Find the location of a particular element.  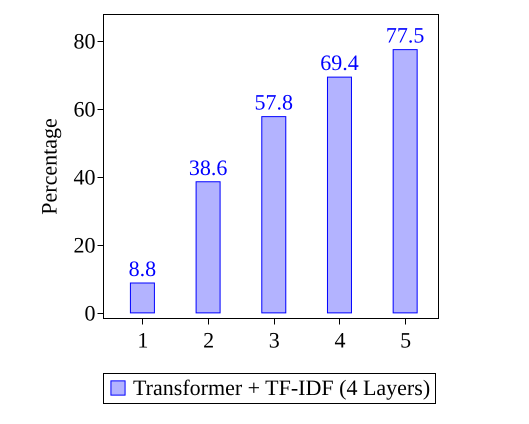

y-tick-label: 80 is located at coordinates (85, 41).